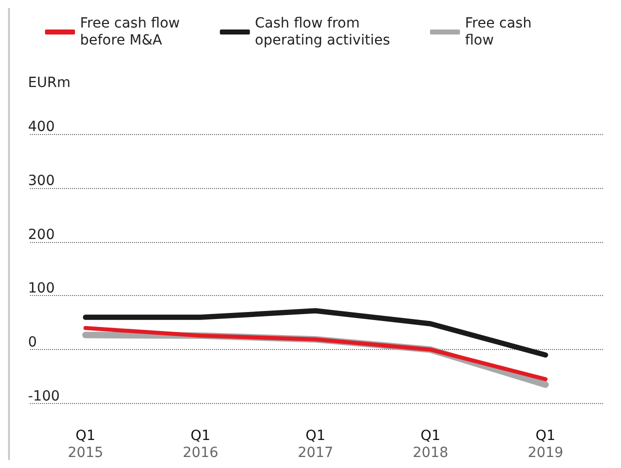 This screenshot has height=468, width=621. Describe the element at coordinates (130, 32) in the screenshot. I see `legend-label: Free cash flow before M&A` at that location.